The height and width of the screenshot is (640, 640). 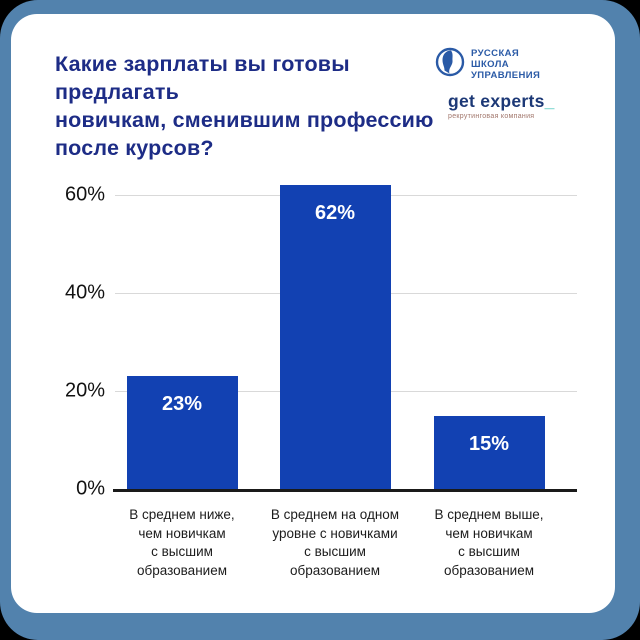 I want to click on bar-15%: 15%, so click(x=489, y=452).